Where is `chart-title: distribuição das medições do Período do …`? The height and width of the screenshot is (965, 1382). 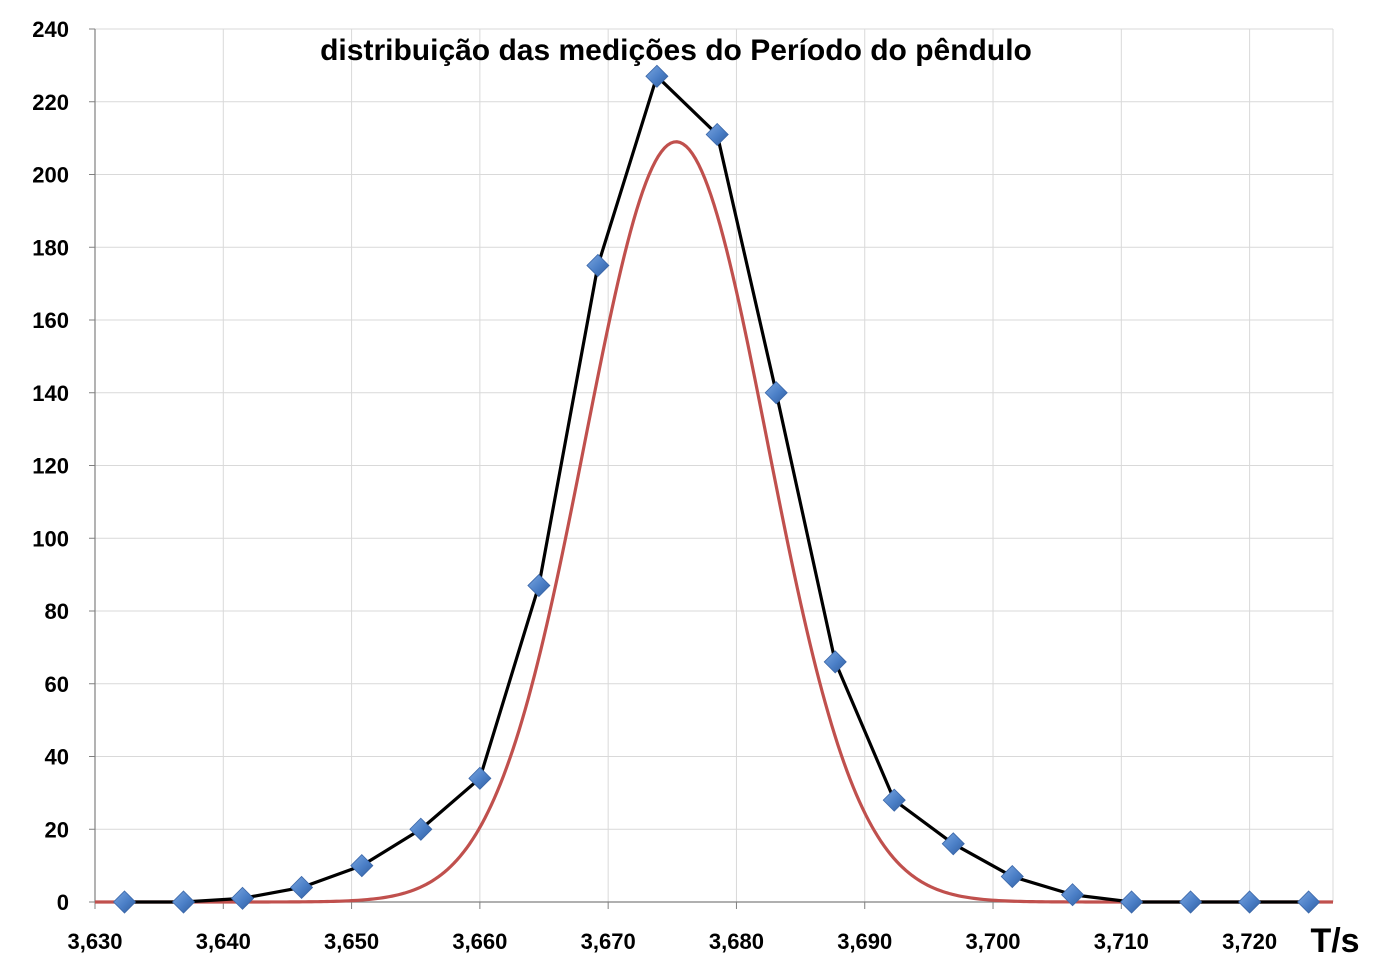 chart-title: distribuição das medições do Período do … is located at coordinates (676, 50).